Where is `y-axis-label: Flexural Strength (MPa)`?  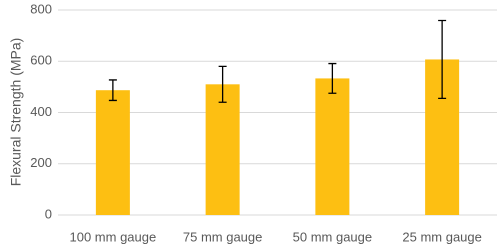 y-axis-label: Flexural Strength (MPa) is located at coordinates (16, 112).